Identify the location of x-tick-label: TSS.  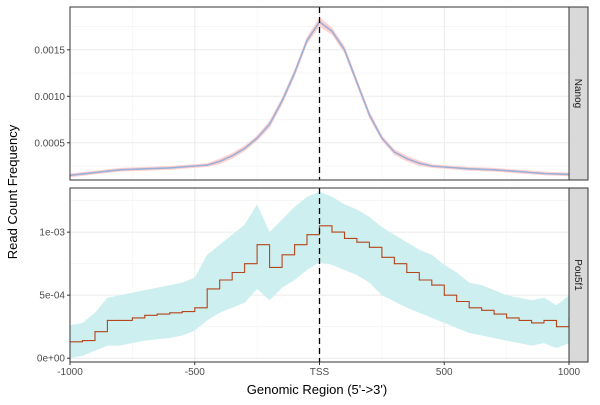
(320, 372).